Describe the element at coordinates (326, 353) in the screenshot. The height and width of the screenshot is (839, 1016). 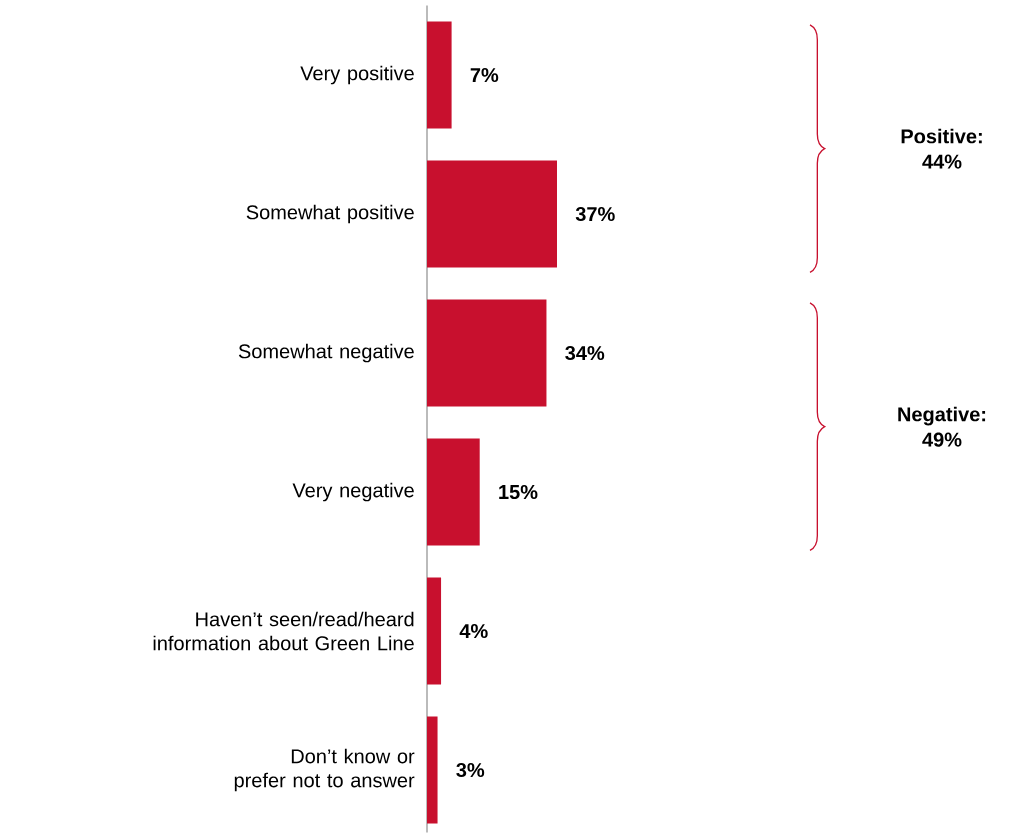
I see `y-tick-label: Somewhat negative` at that location.